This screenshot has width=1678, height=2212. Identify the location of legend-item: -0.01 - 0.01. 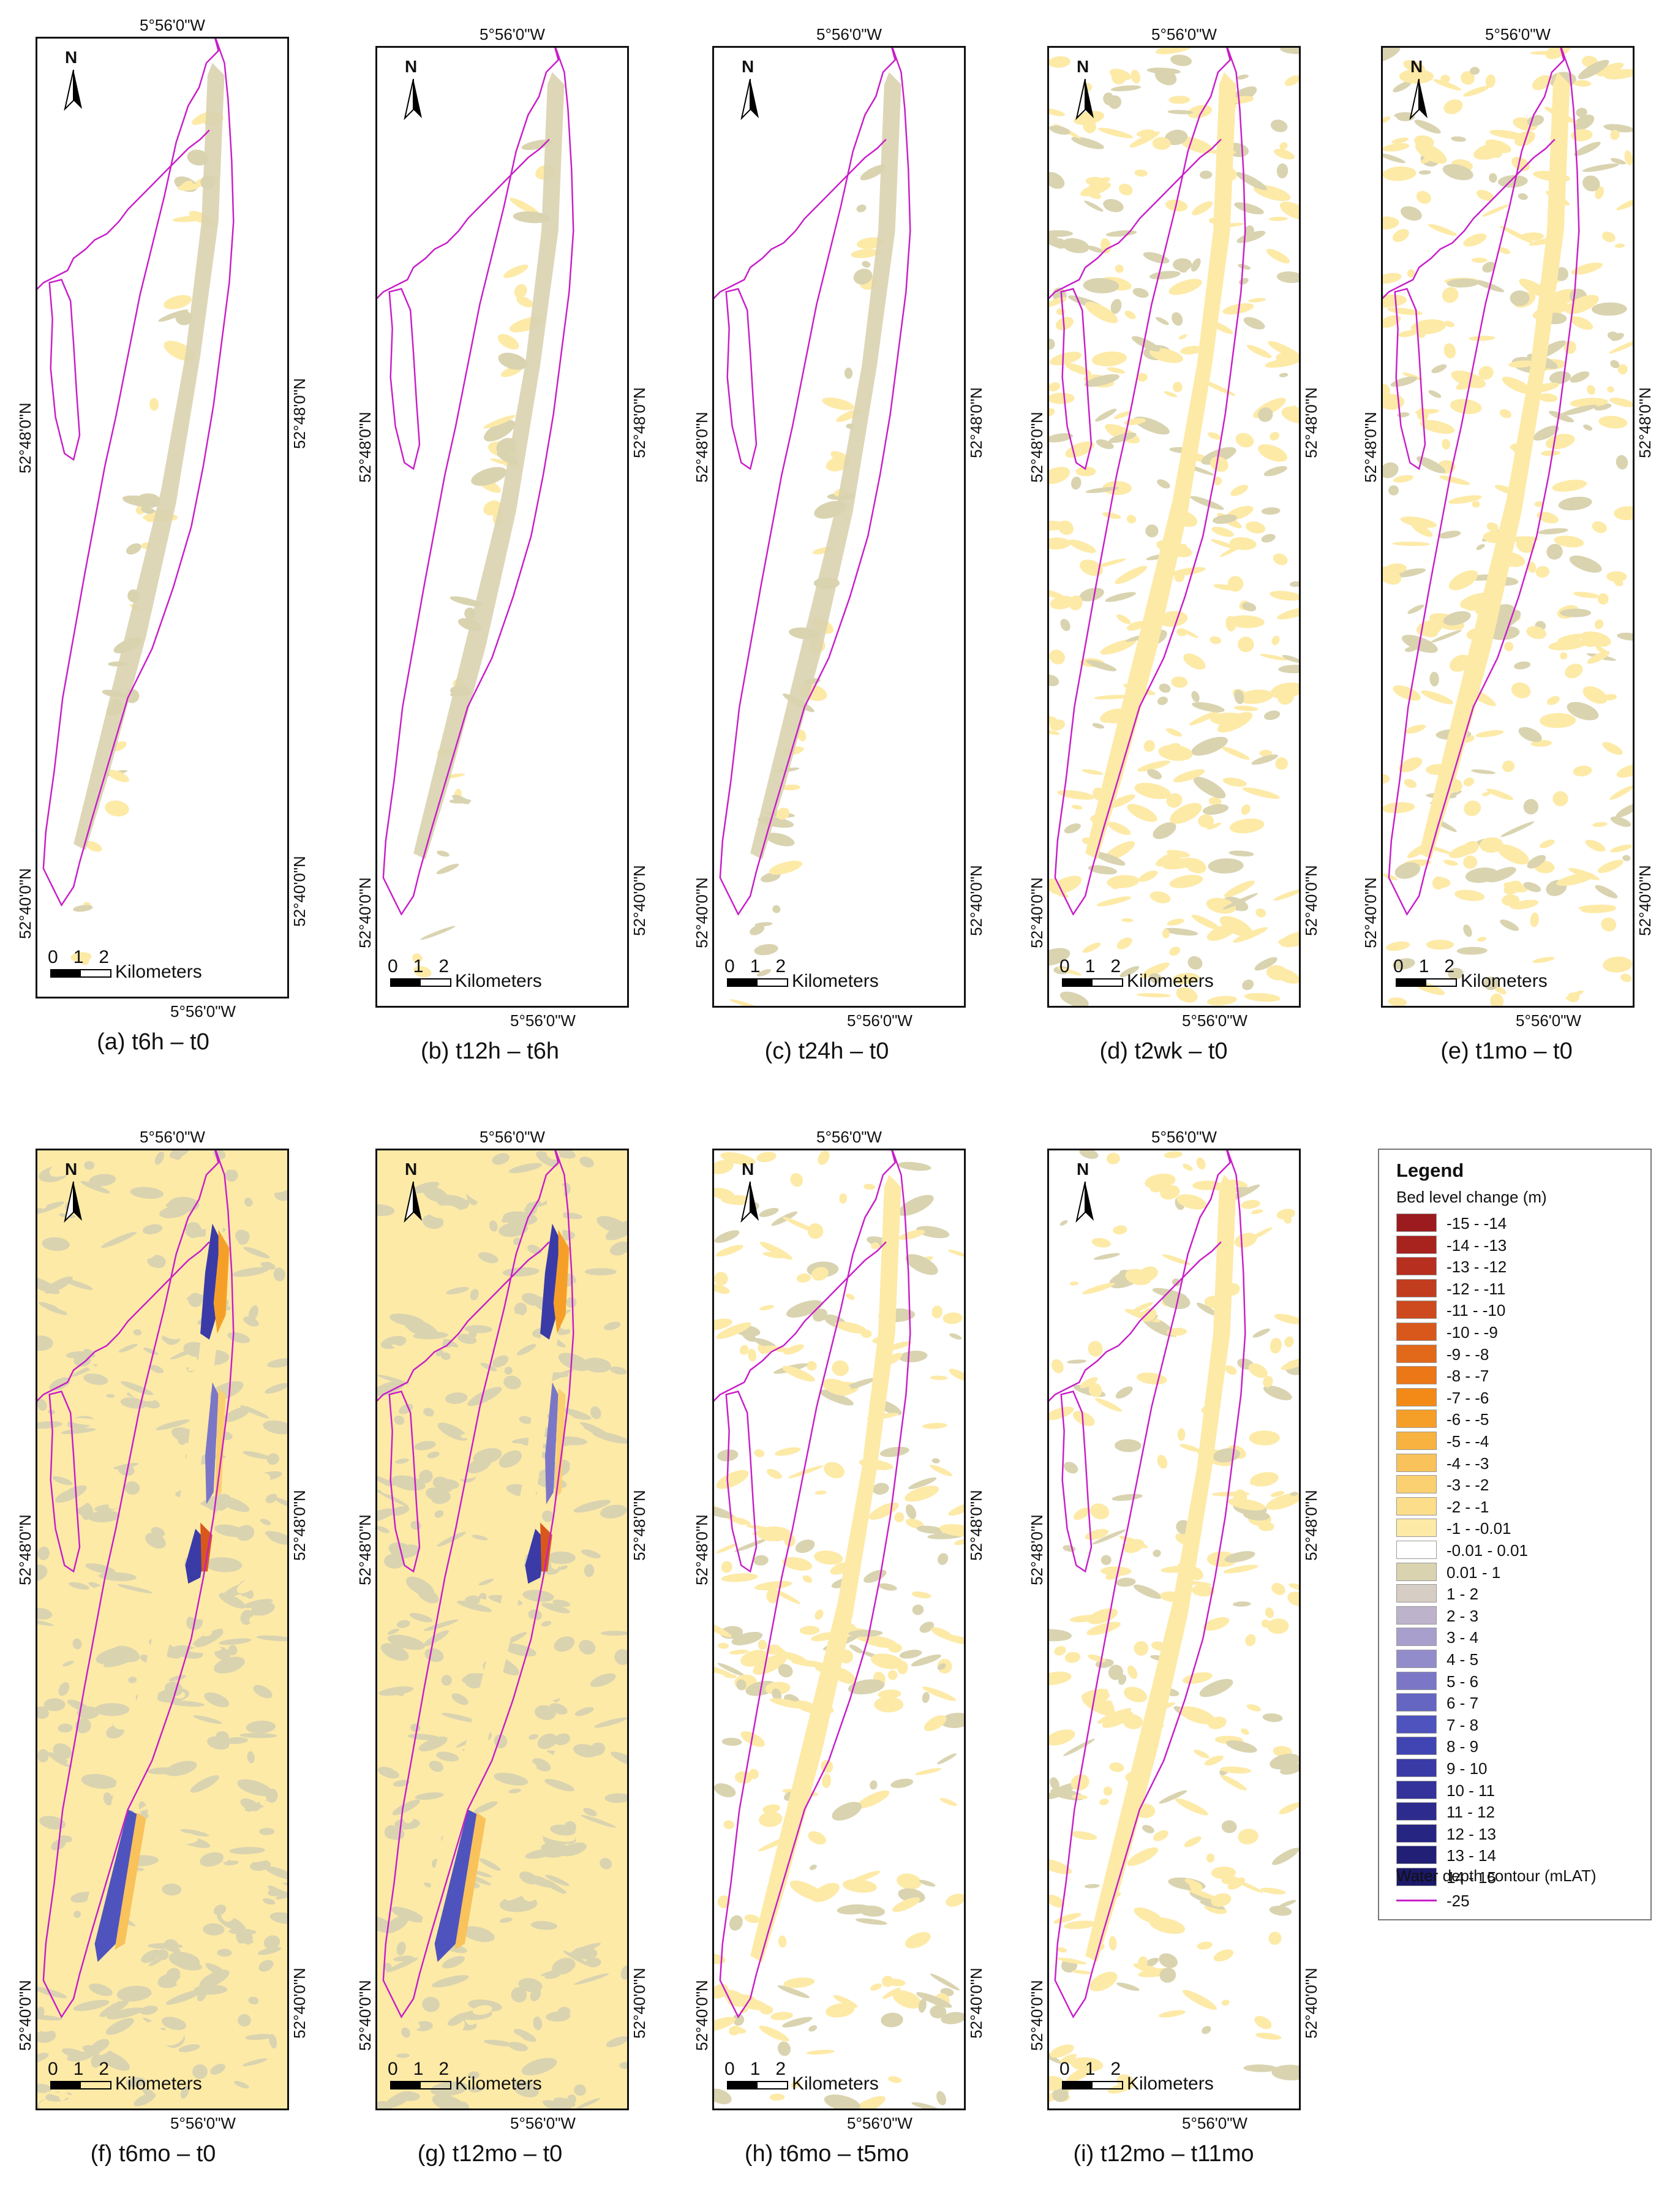
(1518, 1549).